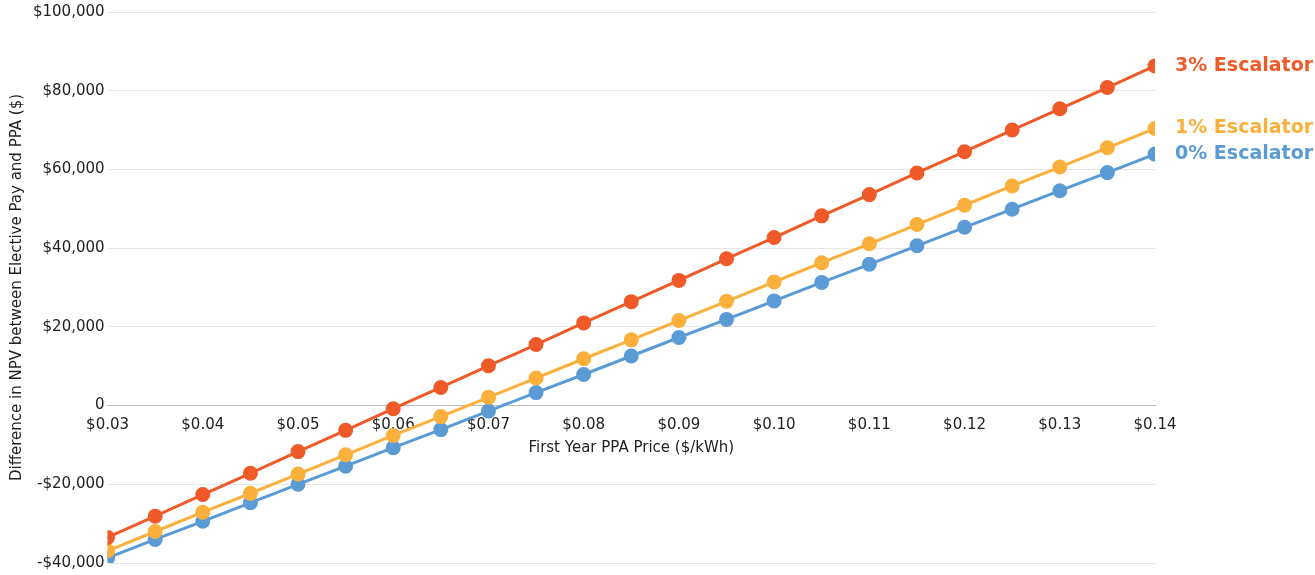 The height and width of the screenshot is (575, 1315). What do you see at coordinates (1060, 424) in the screenshot?
I see `x-tick-label: $0.13` at bounding box center [1060, 424].